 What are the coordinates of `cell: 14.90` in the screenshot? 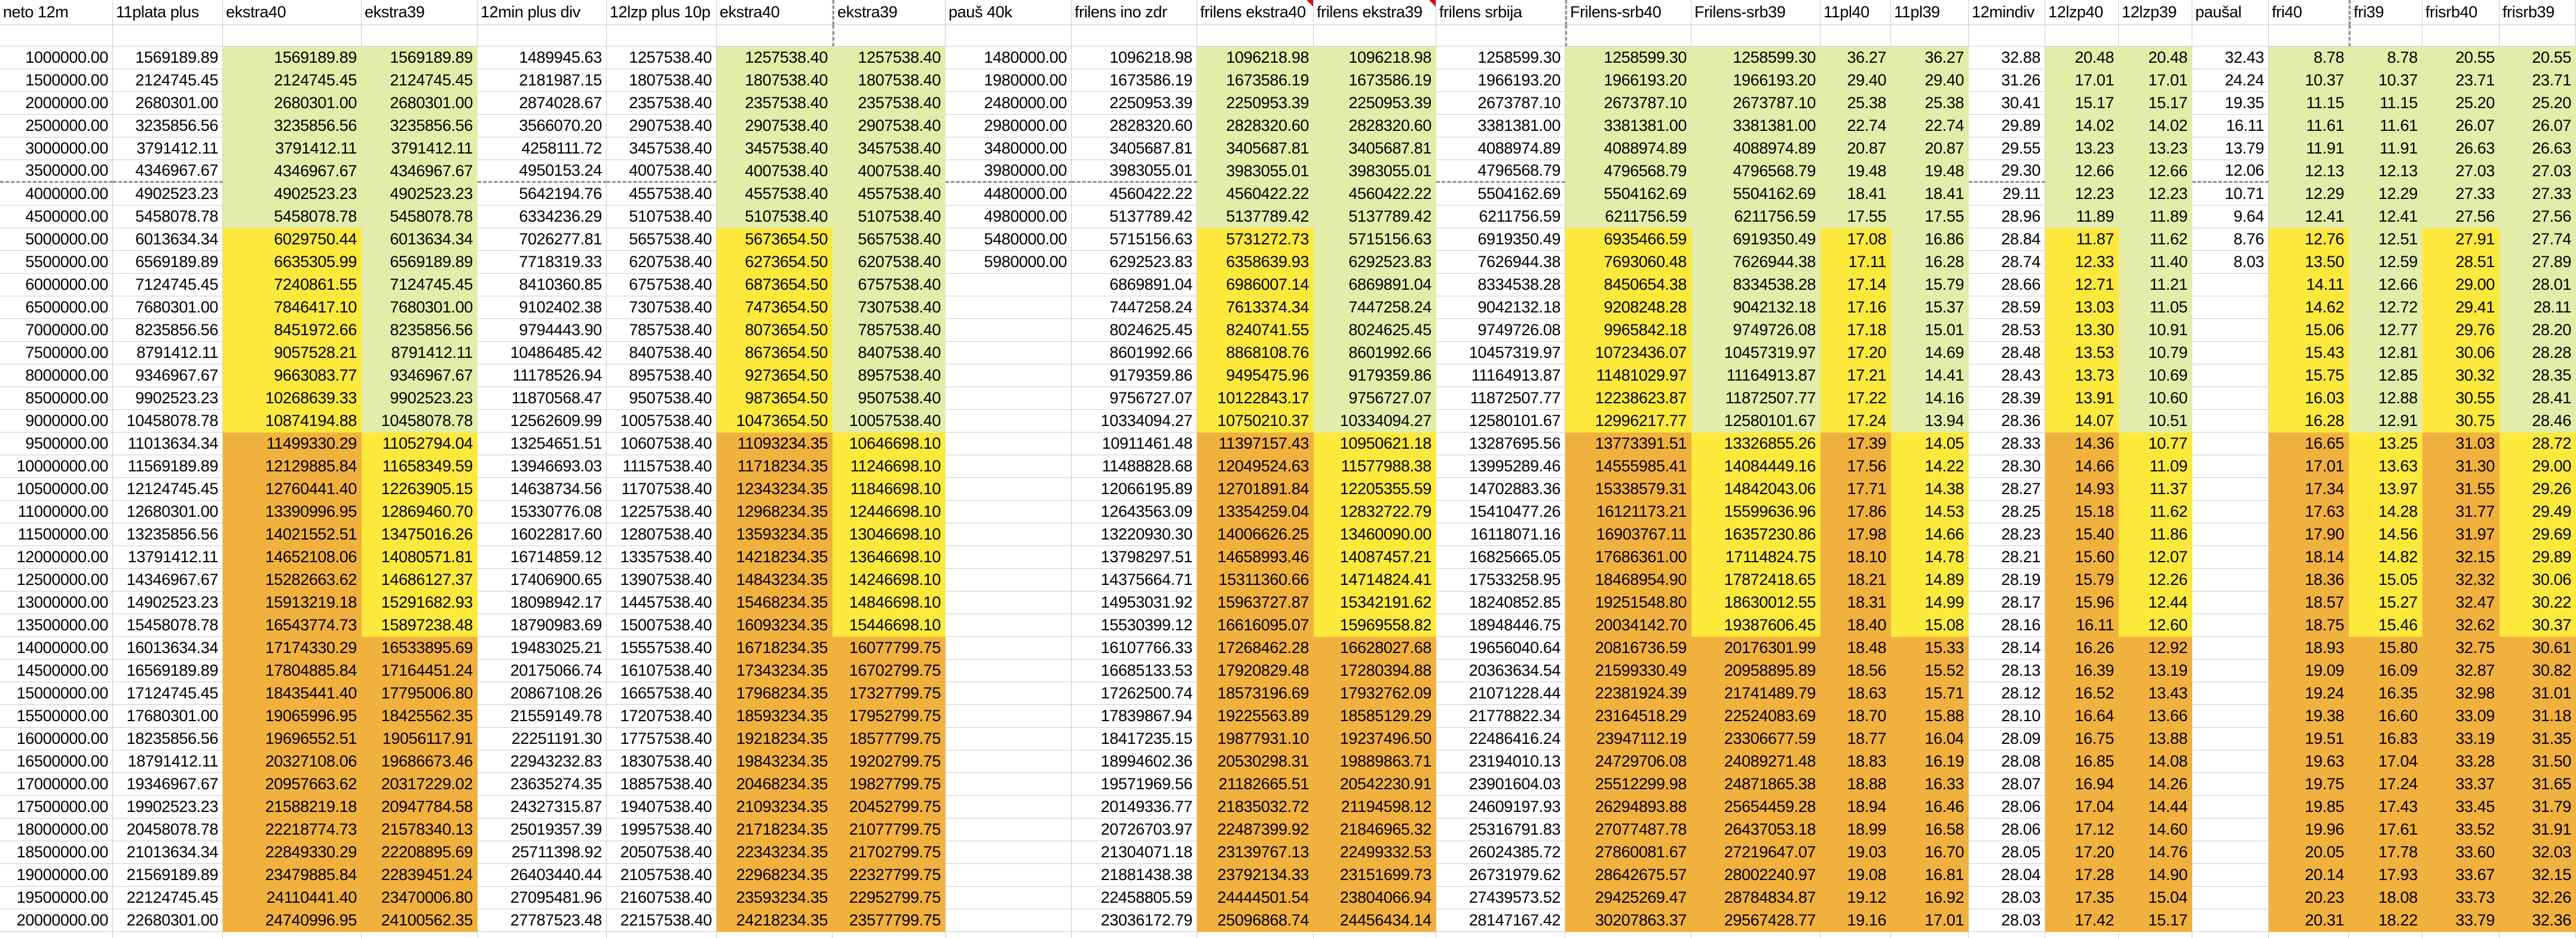 It's located at (2155, 875).